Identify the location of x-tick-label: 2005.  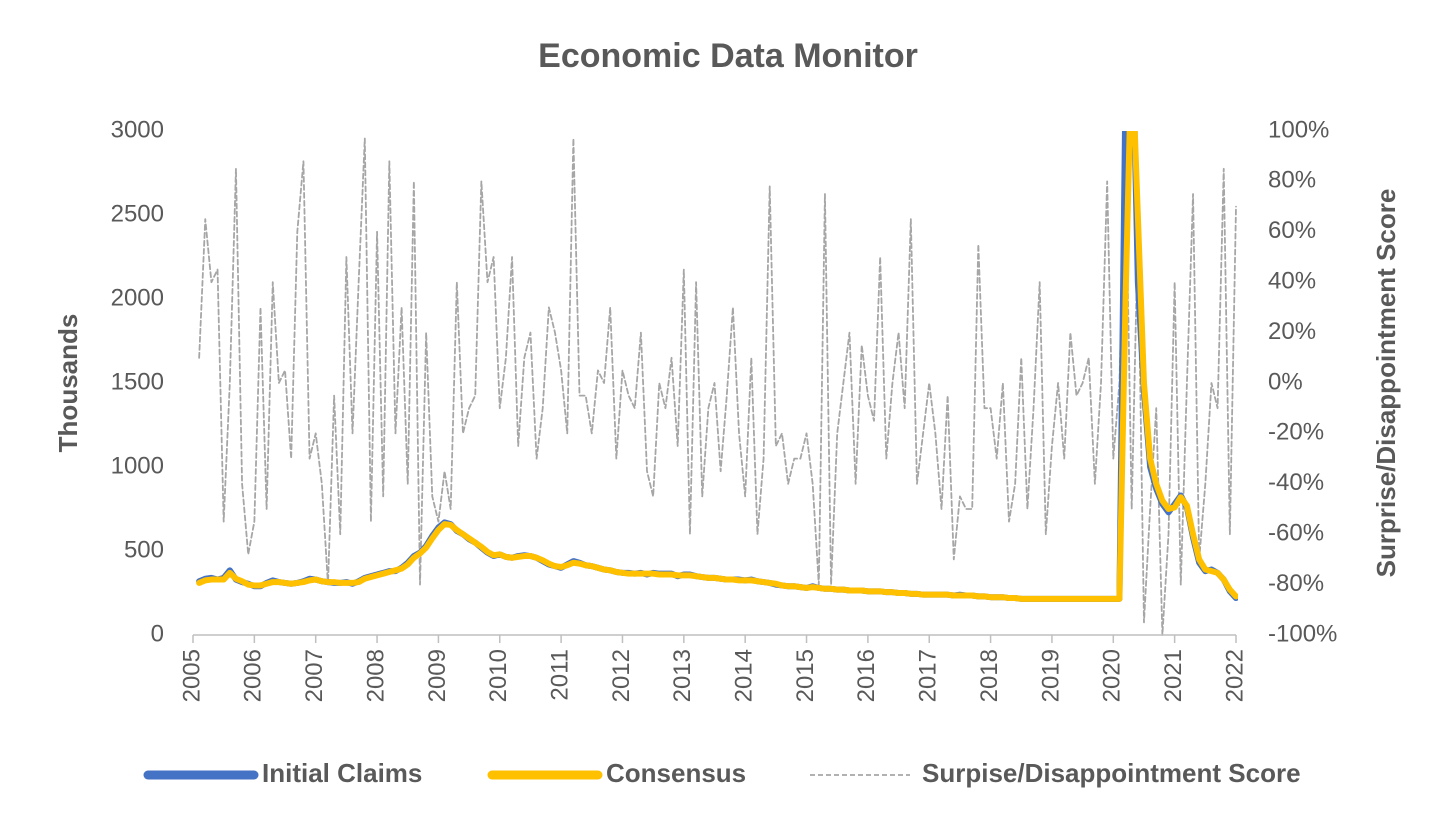
(191, 675).